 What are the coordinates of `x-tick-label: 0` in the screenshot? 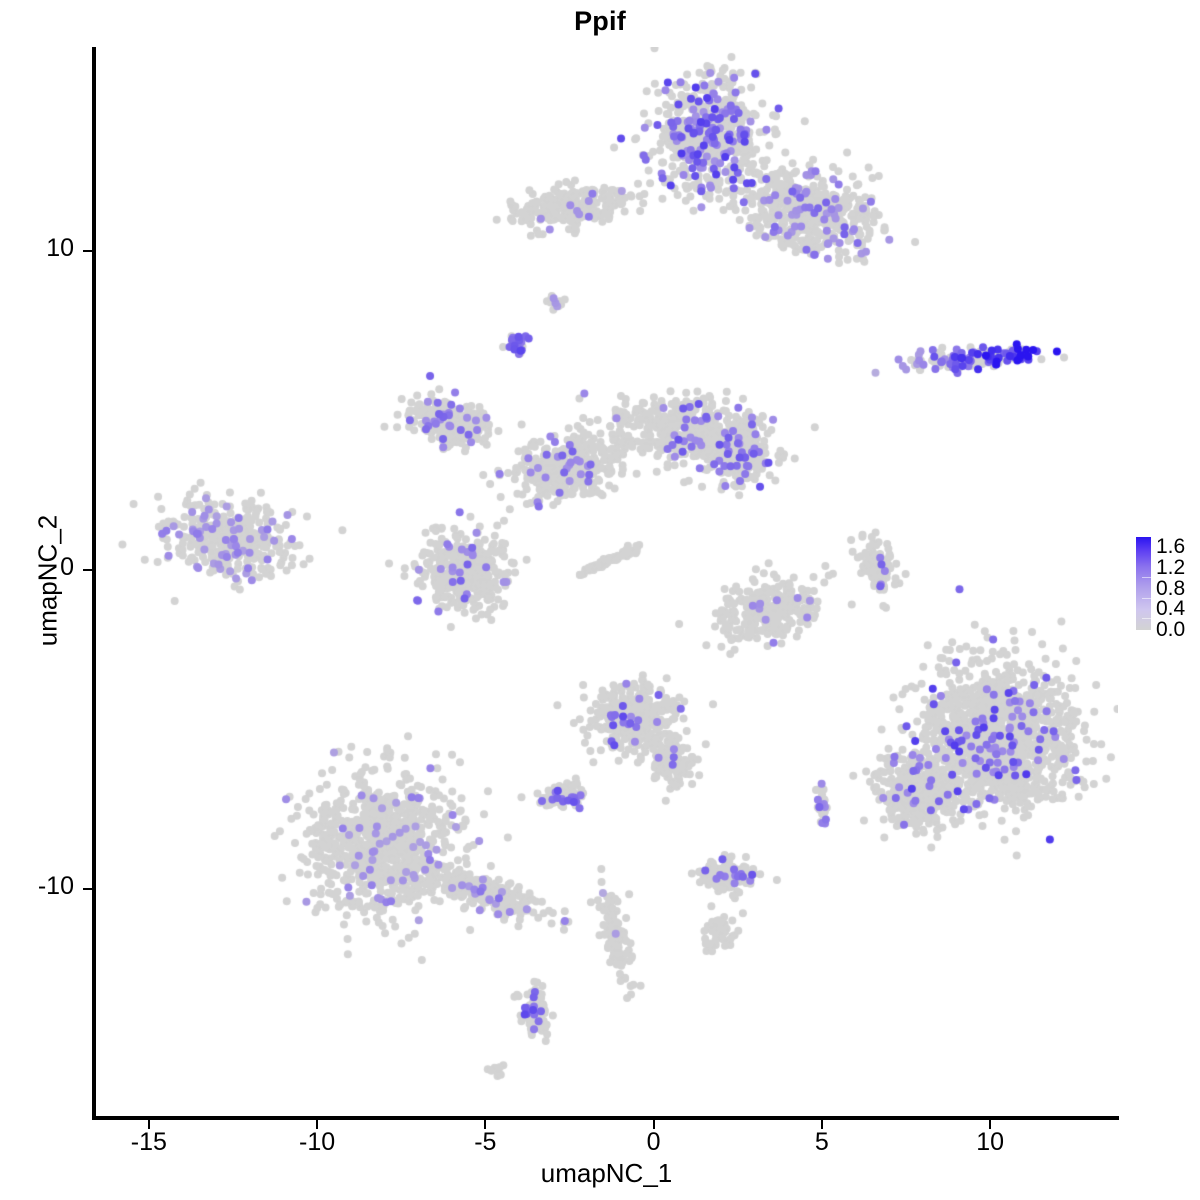 It's located at (653, 1142).